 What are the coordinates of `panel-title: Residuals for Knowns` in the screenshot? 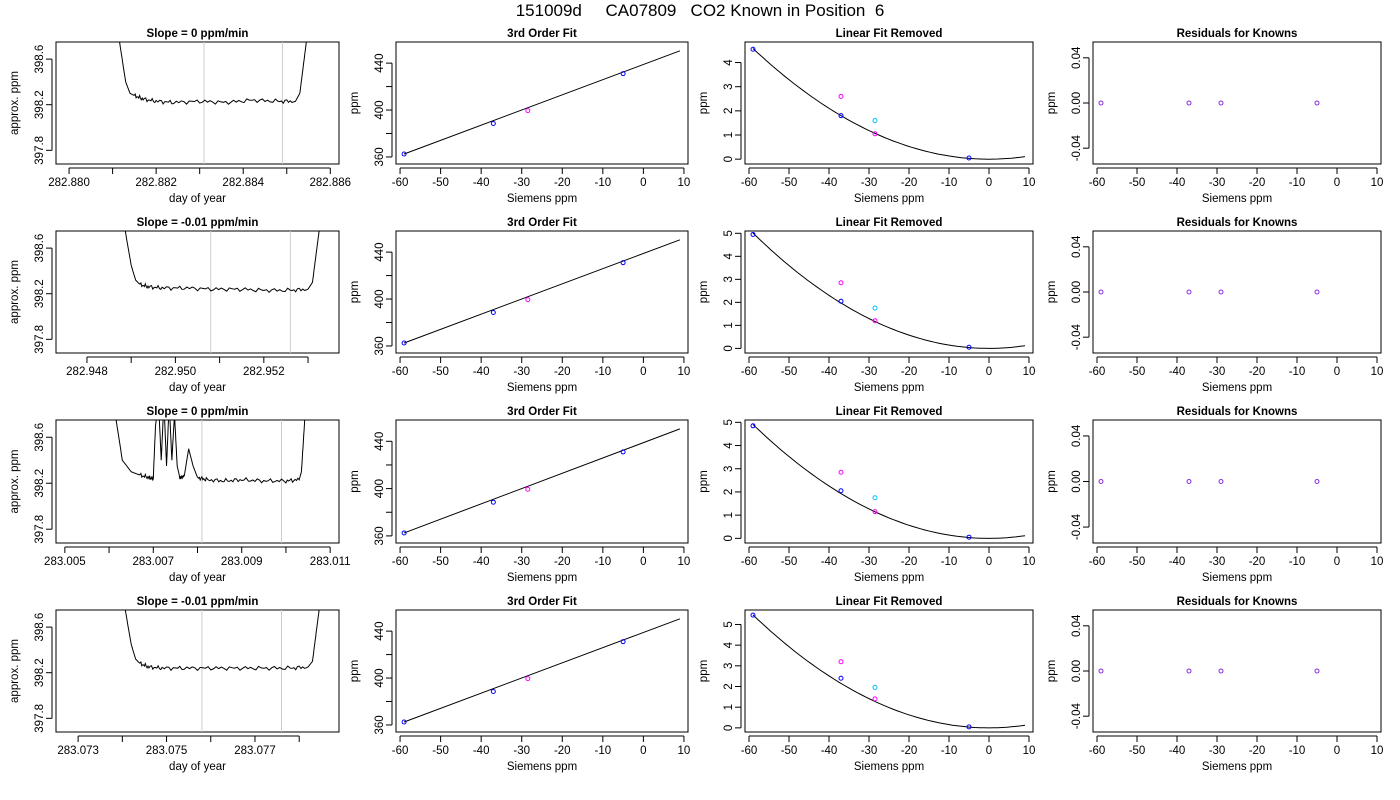 It's located at (1237, 223).